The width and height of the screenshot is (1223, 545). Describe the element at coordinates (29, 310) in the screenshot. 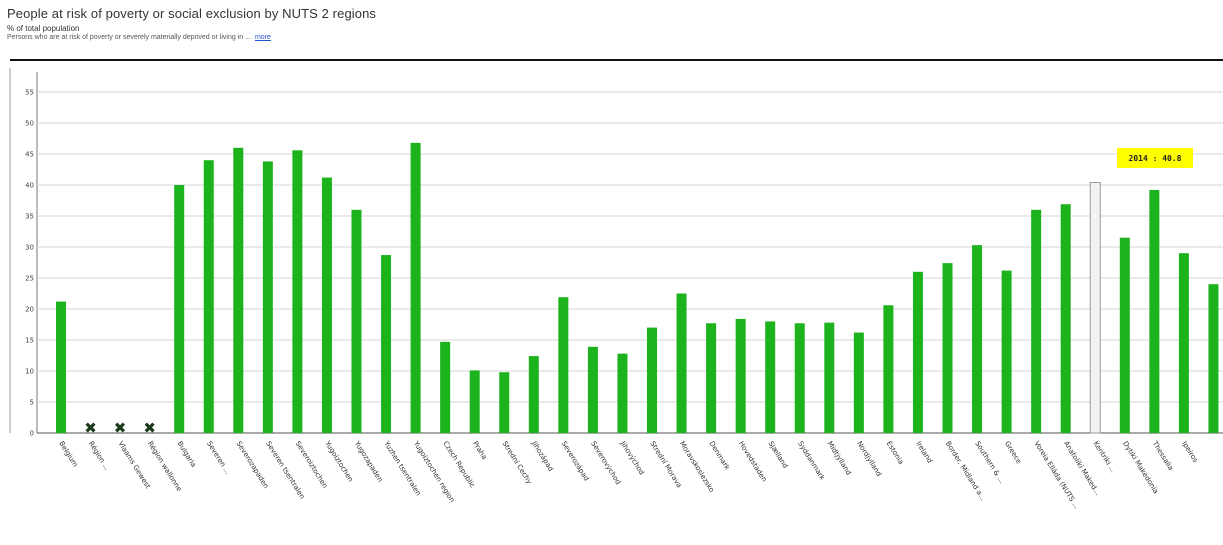

I see `y-tick-label: 20` at that location.